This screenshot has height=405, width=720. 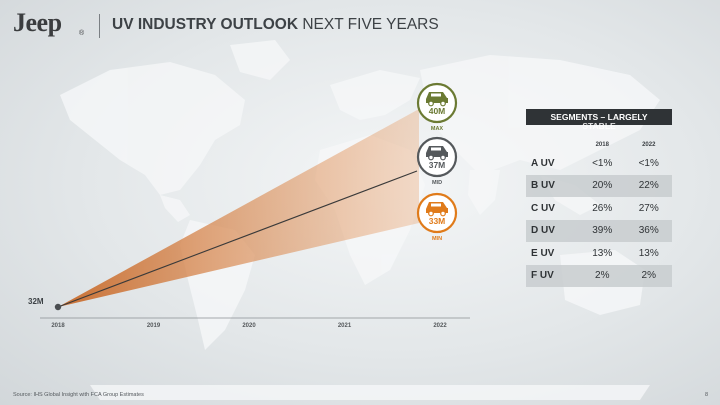 I want to click on segment-label: B UV, so click(x=552, y=185).